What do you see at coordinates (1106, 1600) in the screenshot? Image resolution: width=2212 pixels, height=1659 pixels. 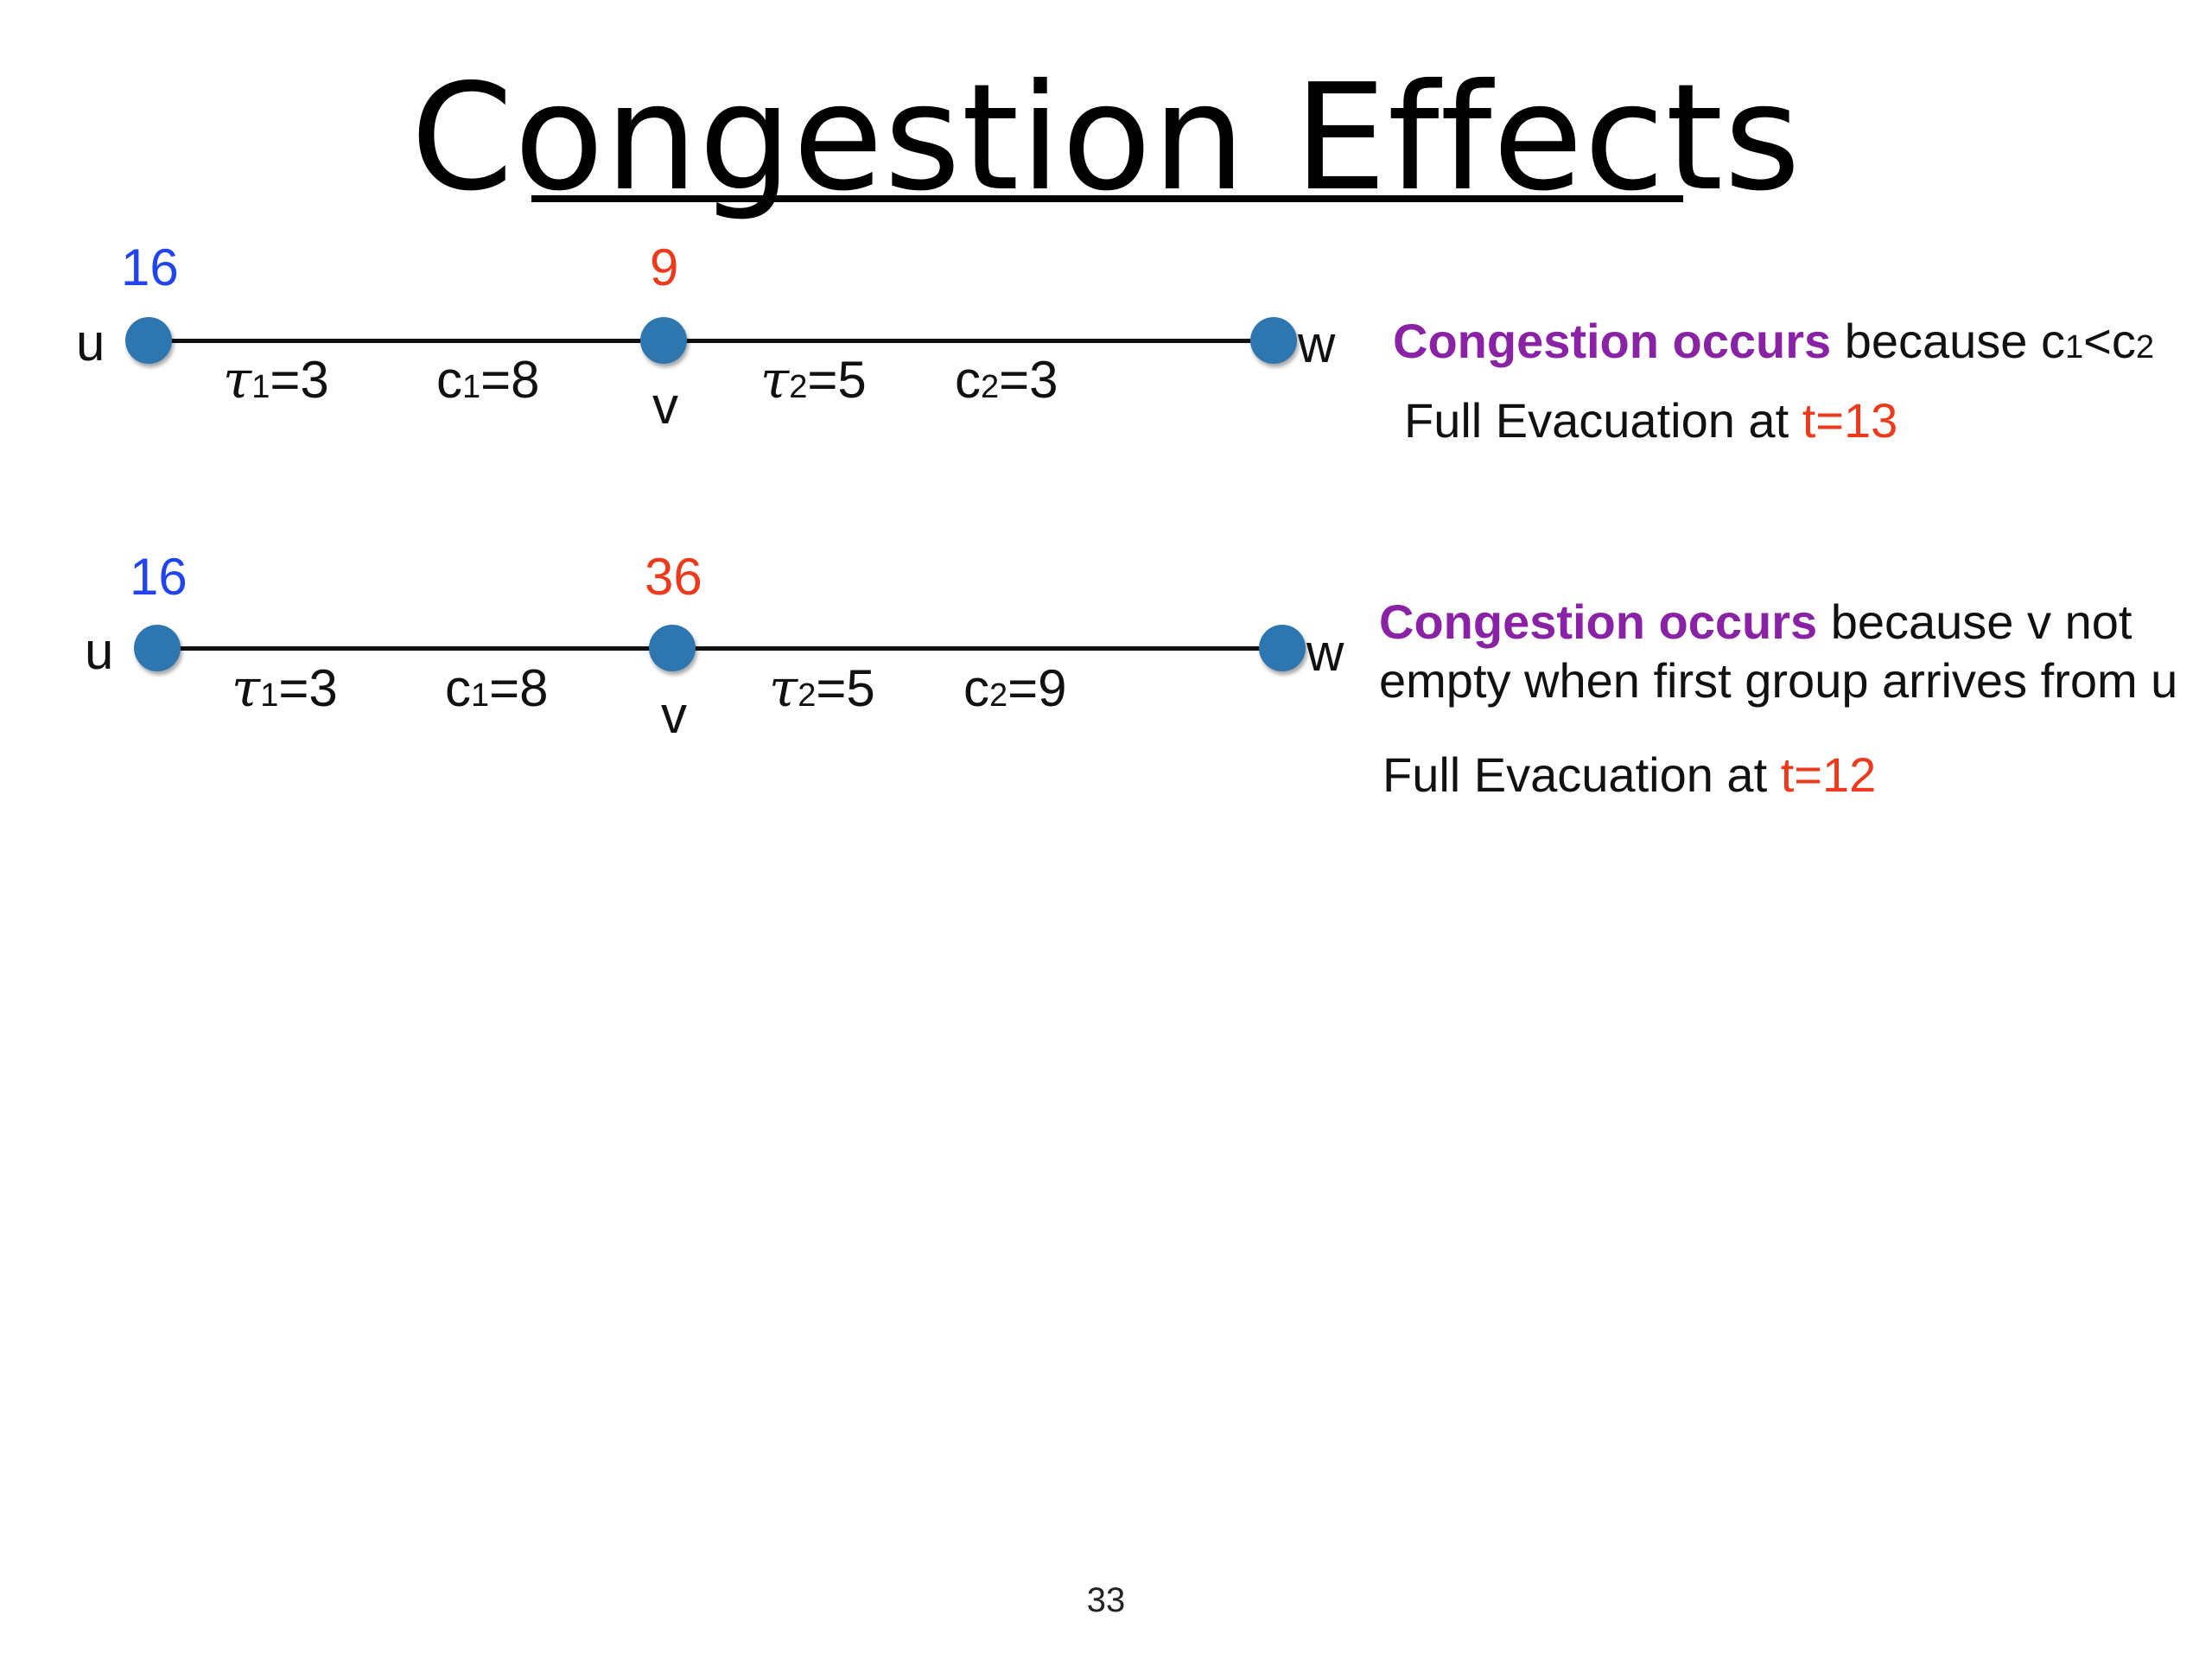 I see `page-number: 33` at bounding box center [1106, 1600].